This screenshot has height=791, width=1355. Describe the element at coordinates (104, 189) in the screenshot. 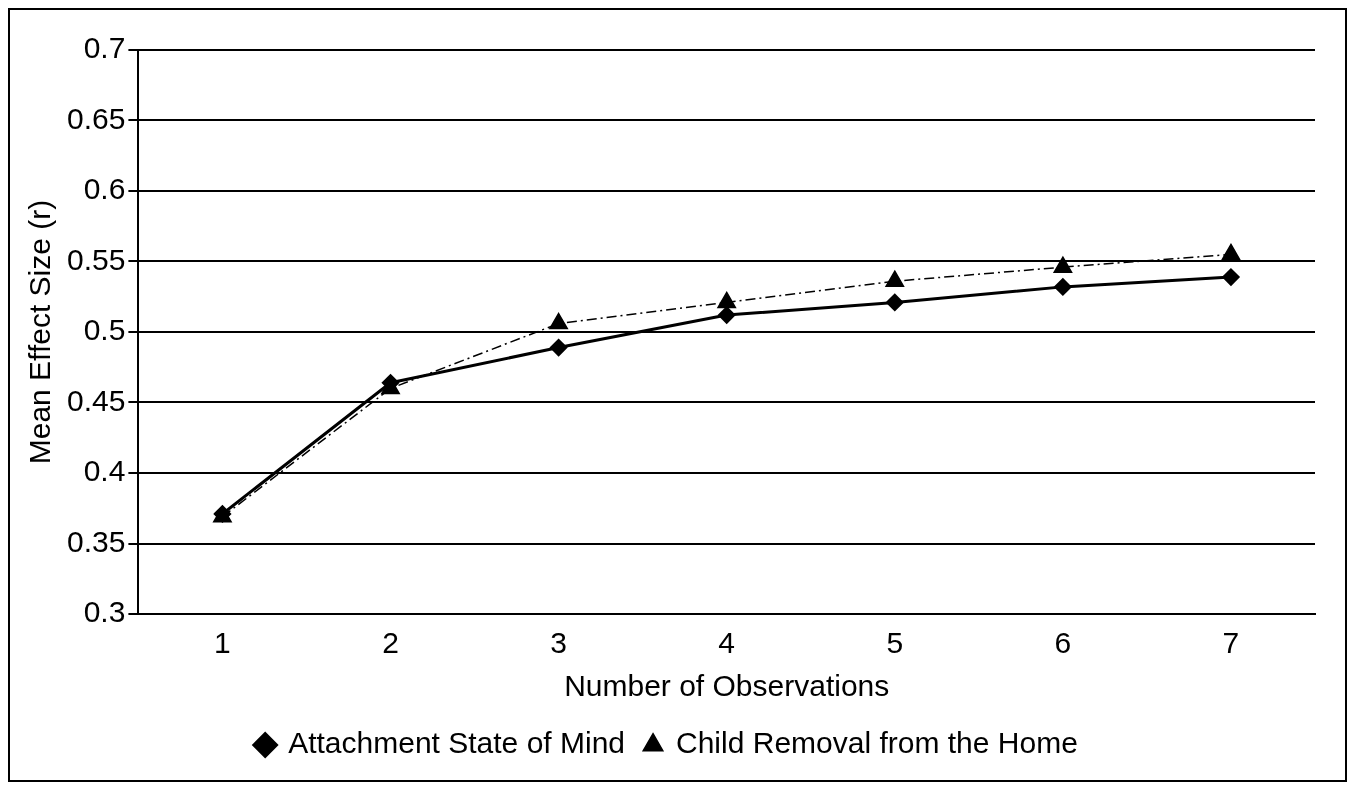

I see `y-tick-label: 0.6` at that location.